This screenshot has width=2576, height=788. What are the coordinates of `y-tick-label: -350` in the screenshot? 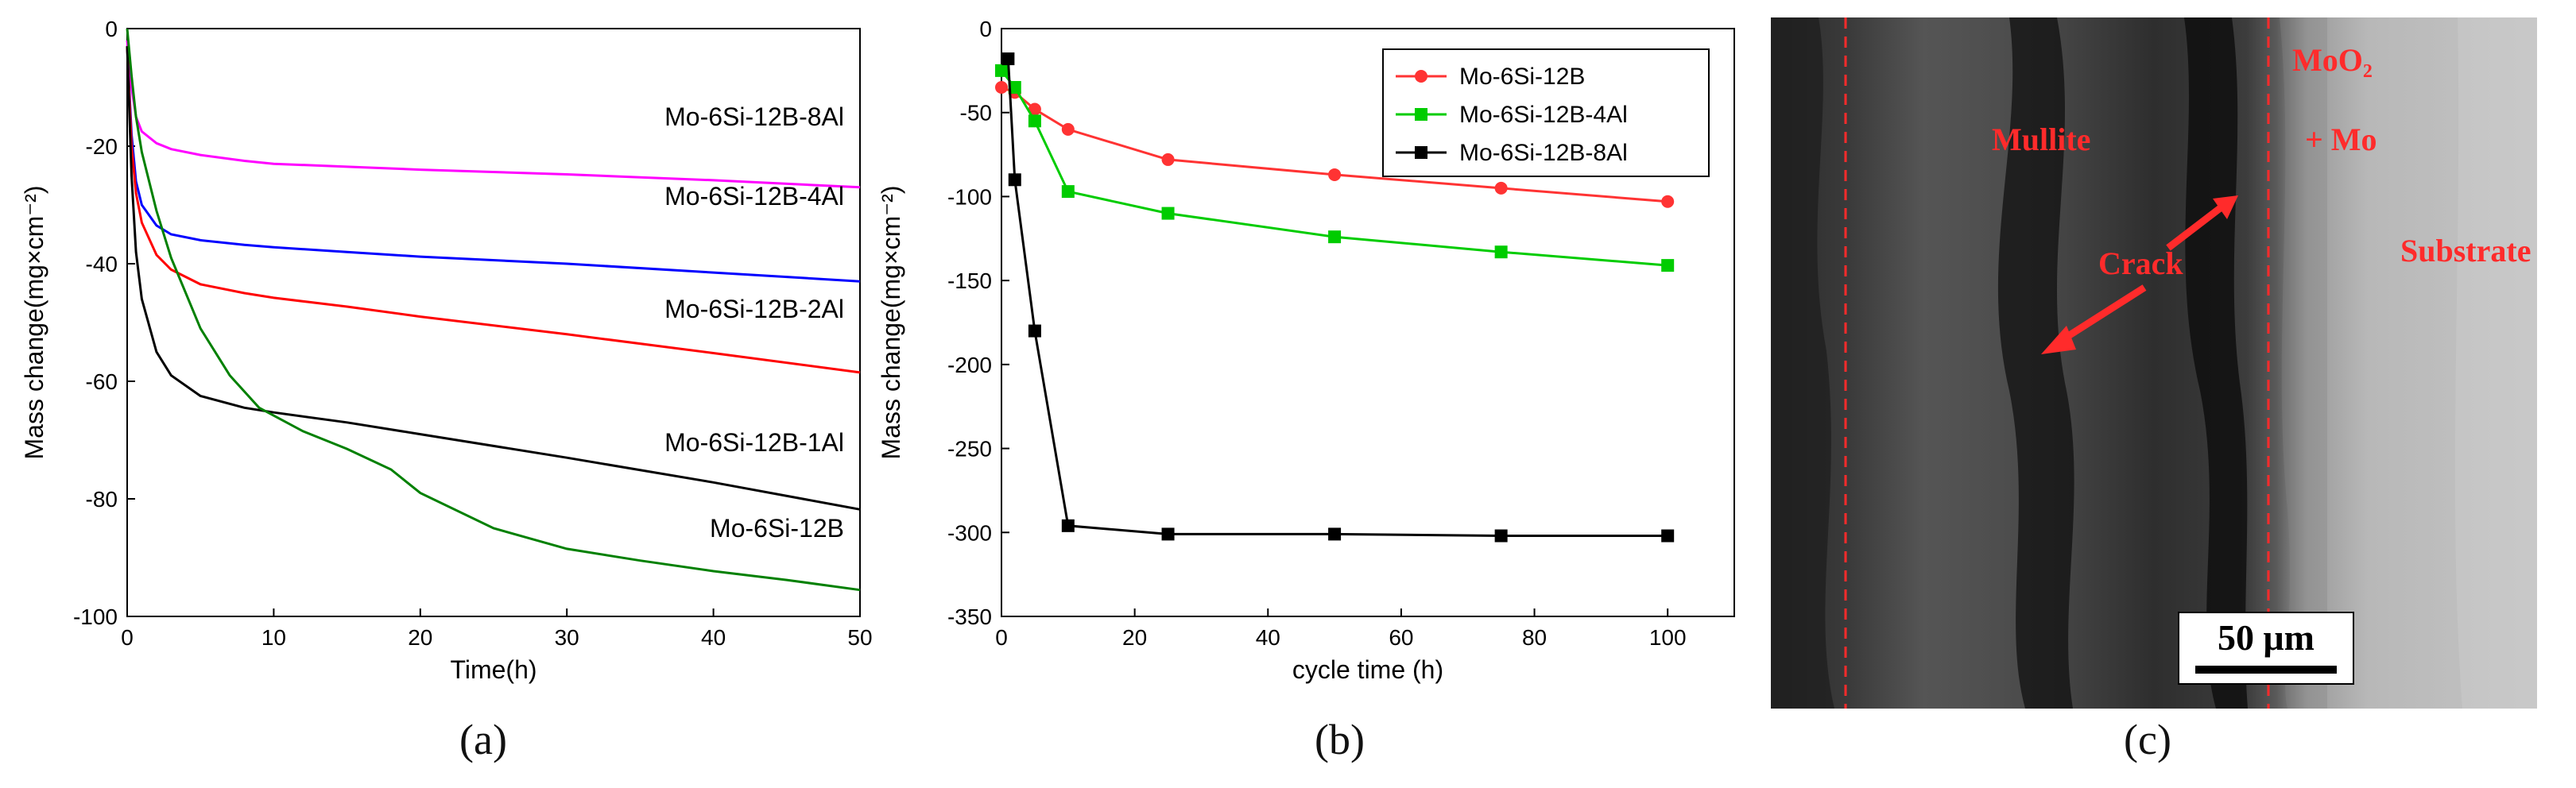 It's located at (970, 617).